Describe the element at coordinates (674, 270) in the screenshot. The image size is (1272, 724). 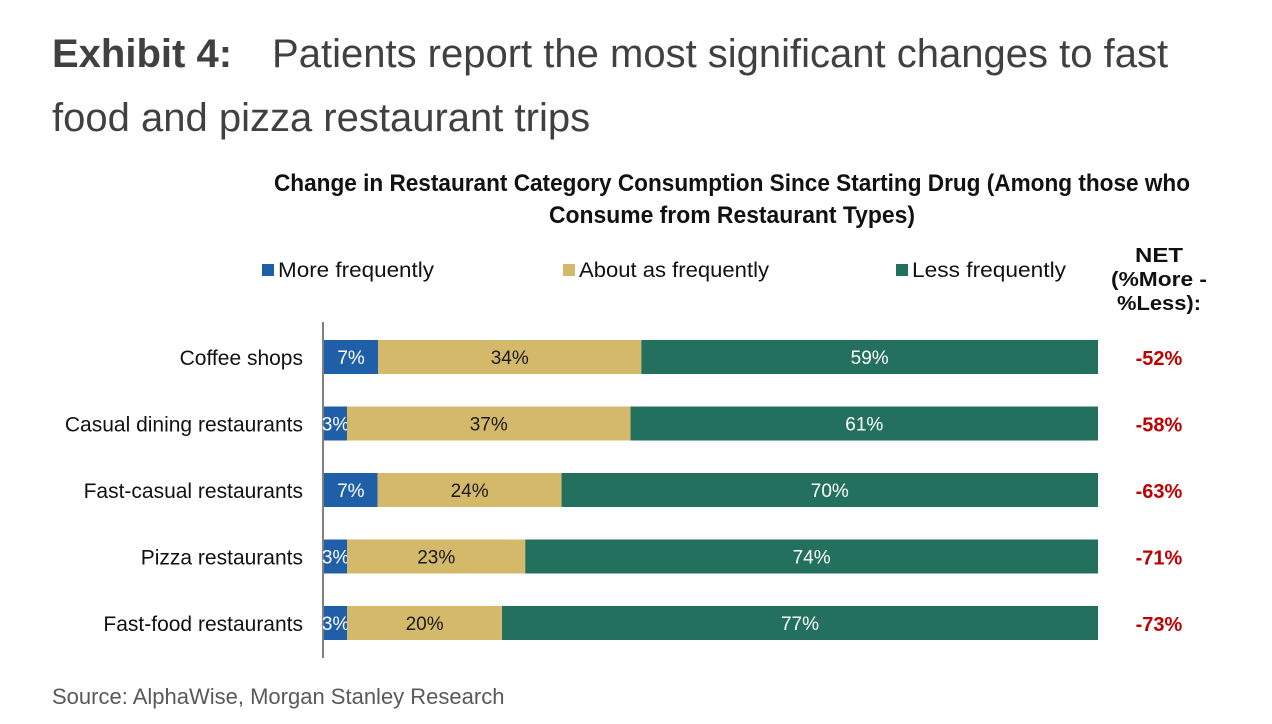
I see `legend-label: About as frequently` at that location.